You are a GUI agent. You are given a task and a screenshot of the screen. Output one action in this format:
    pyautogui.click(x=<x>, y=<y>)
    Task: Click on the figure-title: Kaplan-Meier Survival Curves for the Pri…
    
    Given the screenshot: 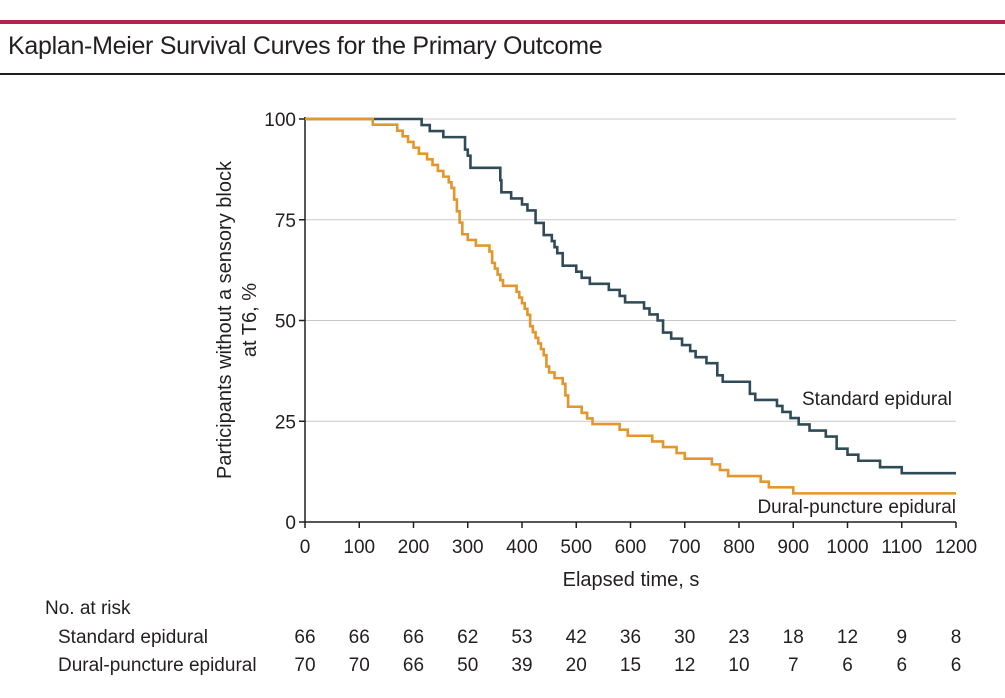 What is the action you would take?
    pyautogui.click(x=305, y=46)
    